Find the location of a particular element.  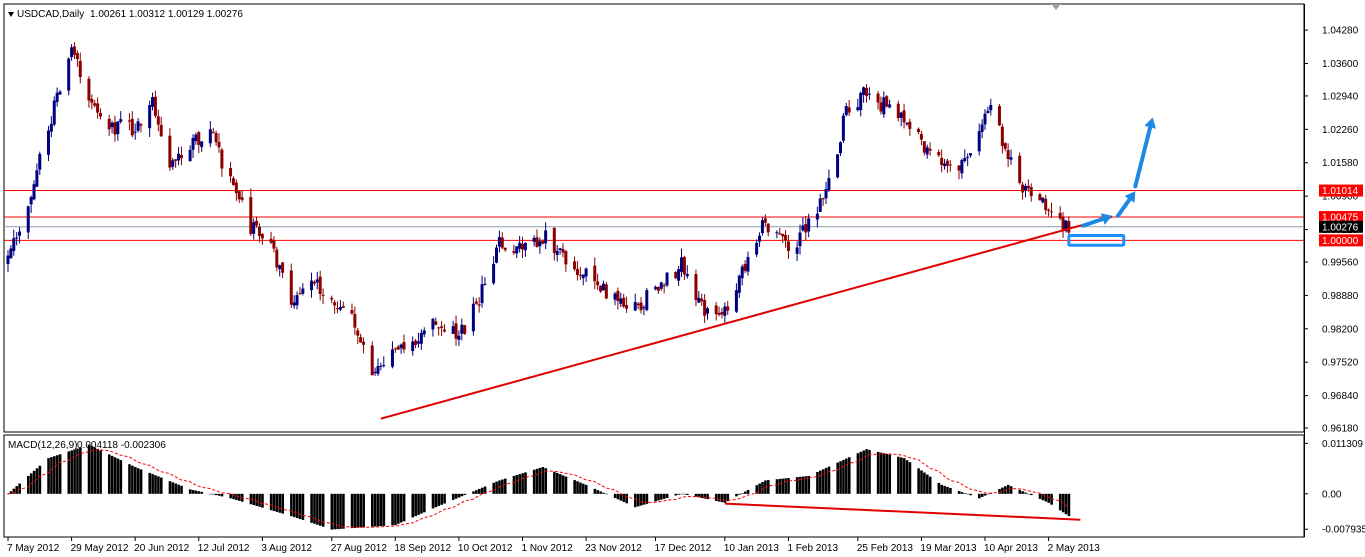

time-tick-label: 25 Feb 2013 is located at coordinates (885, 548).